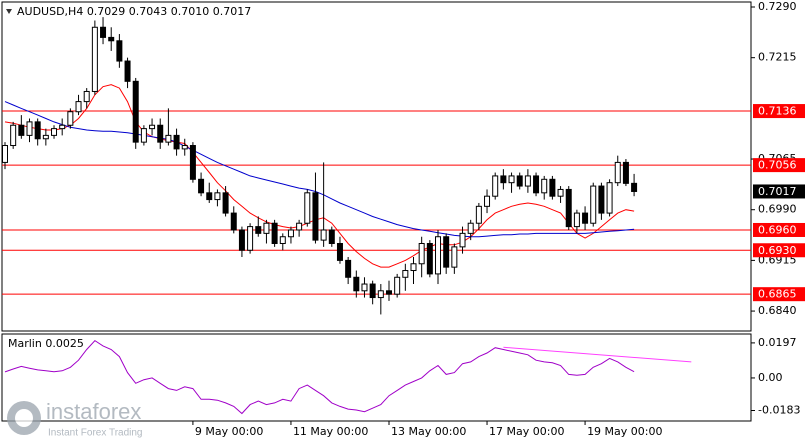 Image resolution: width=809 pixels, height=443 pixels. What do you see at coordinates (779, 410) in the screenshot?
I see `y-tick-label: -0.0183` at bounding box center [779, 410].